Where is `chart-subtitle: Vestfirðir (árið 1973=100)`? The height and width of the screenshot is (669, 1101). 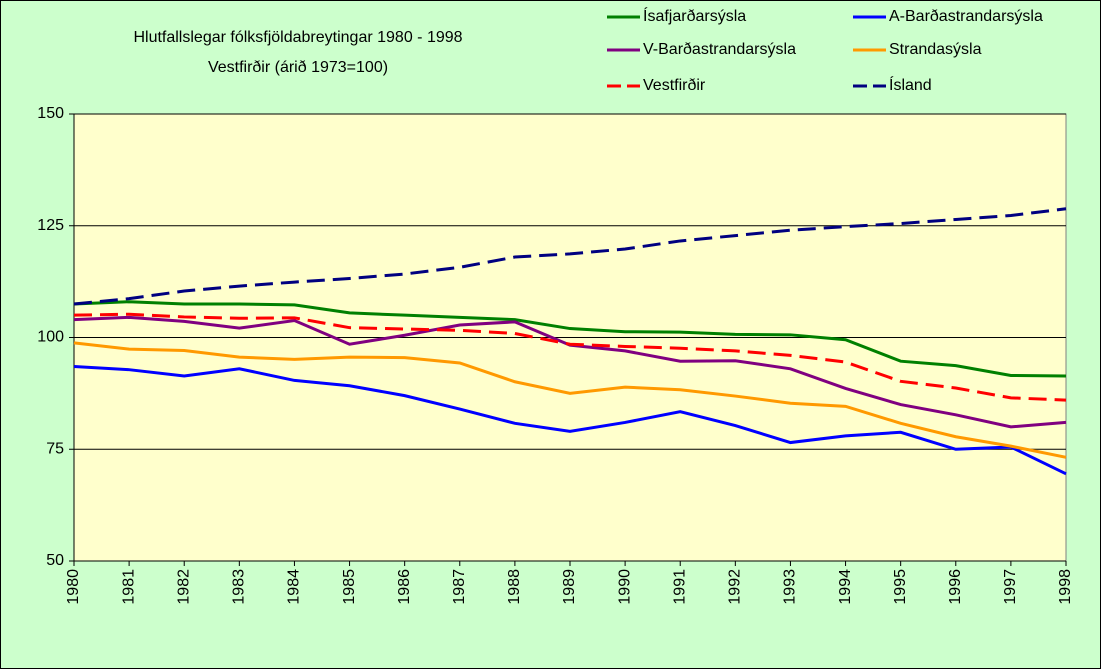 chart-subtitle: Vestfirðir (árið 1973=100) is located at coordinates (298, 67).